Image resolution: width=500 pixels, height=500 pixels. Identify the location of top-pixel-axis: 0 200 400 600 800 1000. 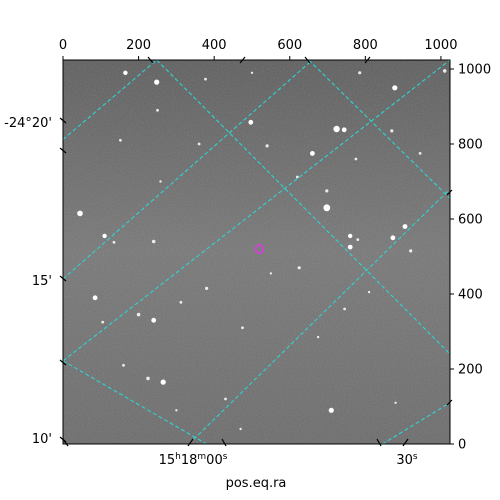
(258, 49).